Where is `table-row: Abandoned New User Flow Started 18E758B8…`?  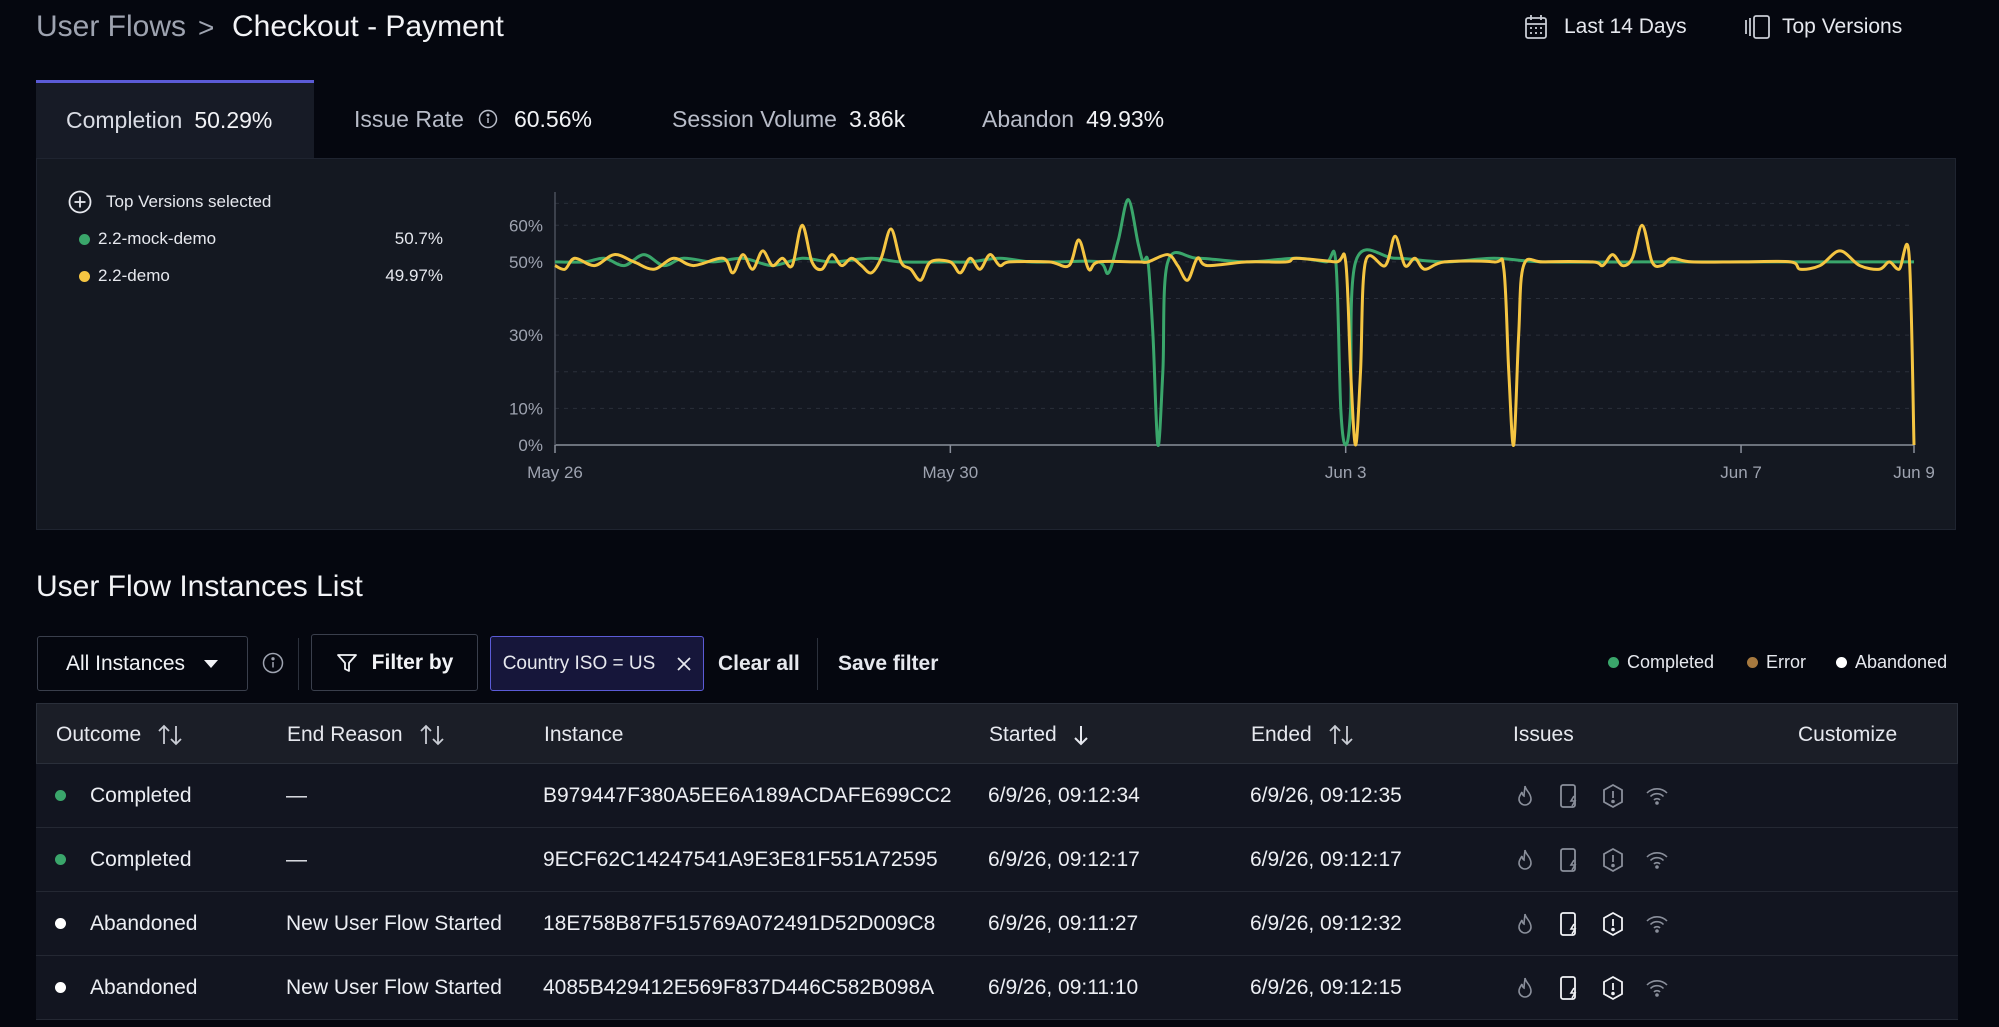
table-row: Abandoned New User Flow Started 18E758B8… is located at coordinates (997, 924).